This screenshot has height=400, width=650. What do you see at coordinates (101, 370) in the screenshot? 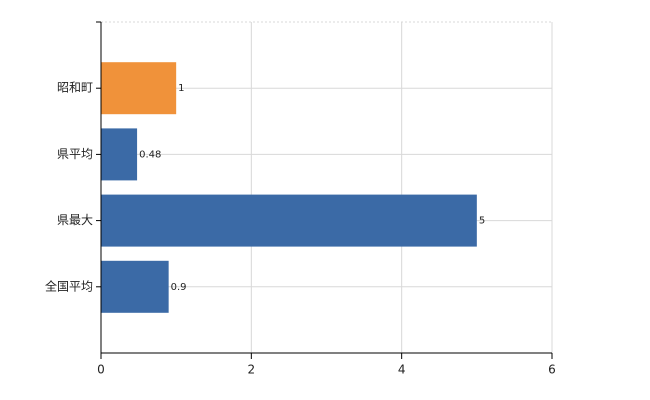
I see `x-tick-label: 0` at bounding box center [101, 370].